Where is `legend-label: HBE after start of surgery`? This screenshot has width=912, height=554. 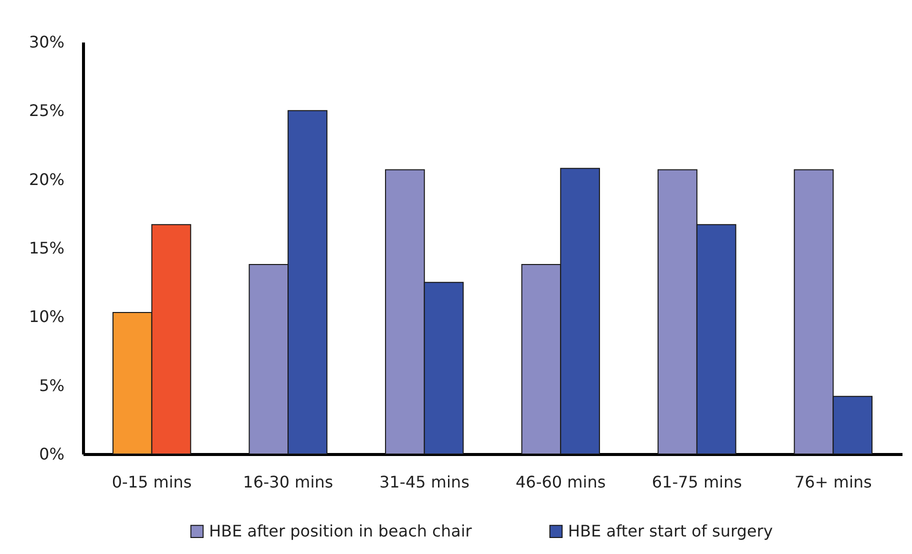 legend-label: HBE after start of surgery is located at coordinates (670, 530).